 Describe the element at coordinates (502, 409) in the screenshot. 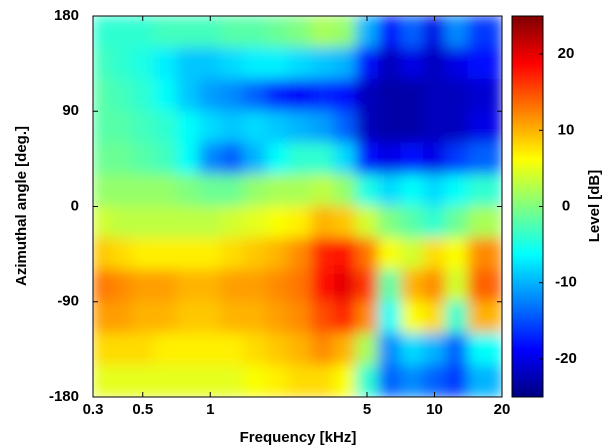

I see `x-tick-label: 20` at that location.